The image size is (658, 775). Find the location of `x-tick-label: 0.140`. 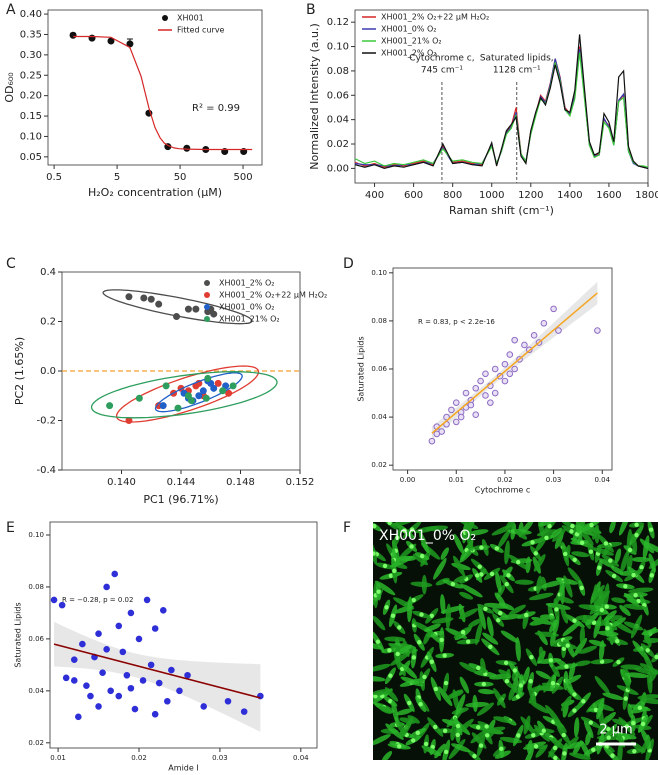

x-tick-label: 0.140 is located at coordinates (121, 482).